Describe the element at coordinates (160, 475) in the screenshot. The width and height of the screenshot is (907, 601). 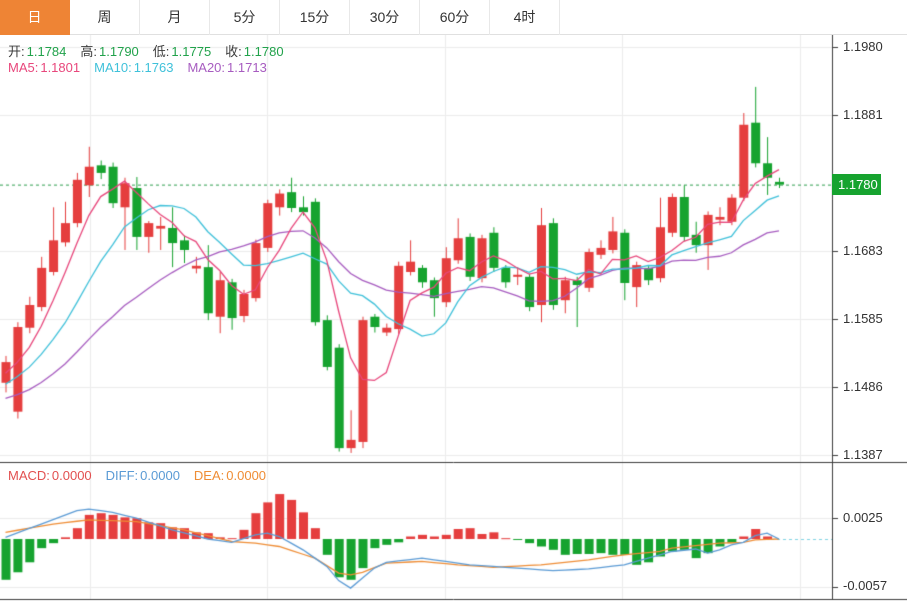
I see `diff-value: 0.0000` at that location.